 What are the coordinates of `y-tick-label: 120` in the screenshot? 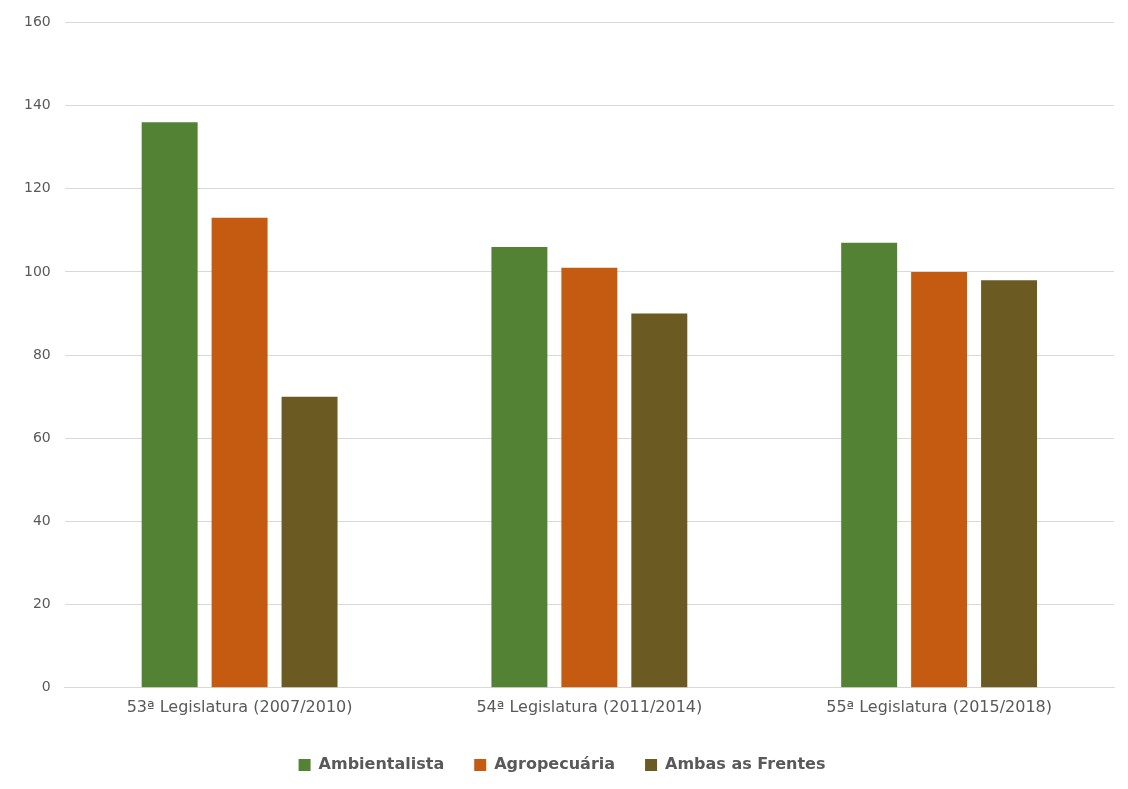 It's located at (37, 187).